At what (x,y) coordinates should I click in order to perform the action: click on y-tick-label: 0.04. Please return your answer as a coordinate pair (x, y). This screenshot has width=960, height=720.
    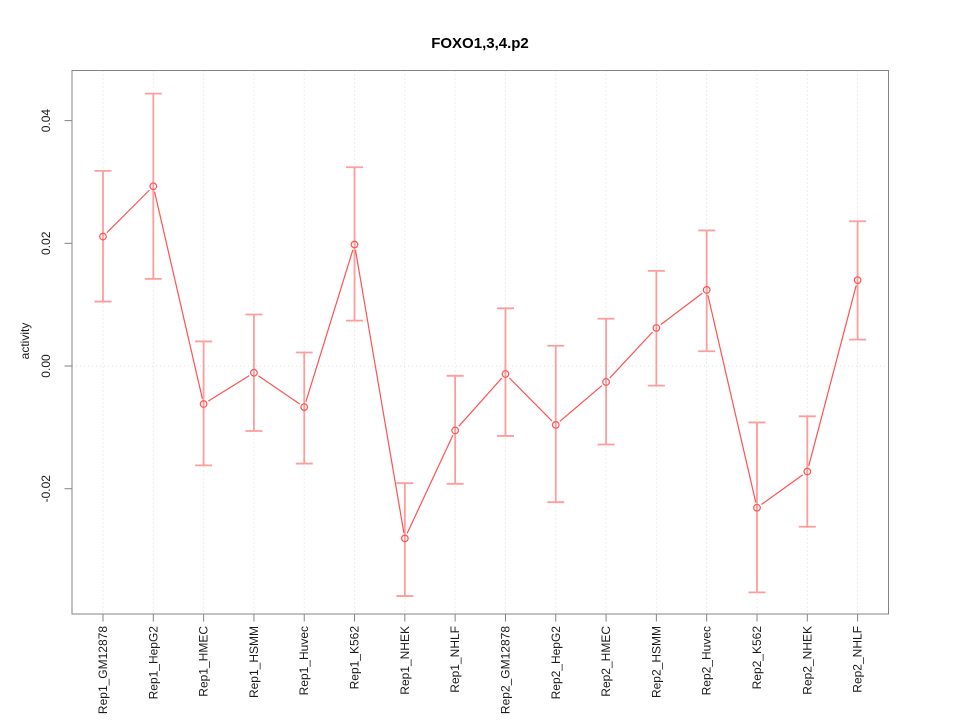
    Looking at the image, I should click on (46, 121).